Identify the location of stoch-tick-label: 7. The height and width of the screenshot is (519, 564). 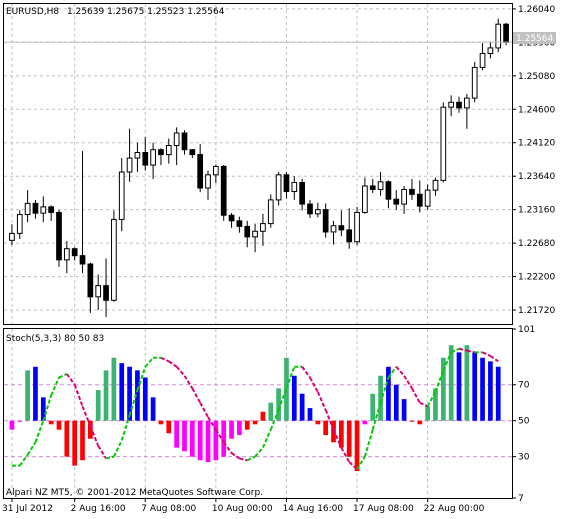
(521, 499).